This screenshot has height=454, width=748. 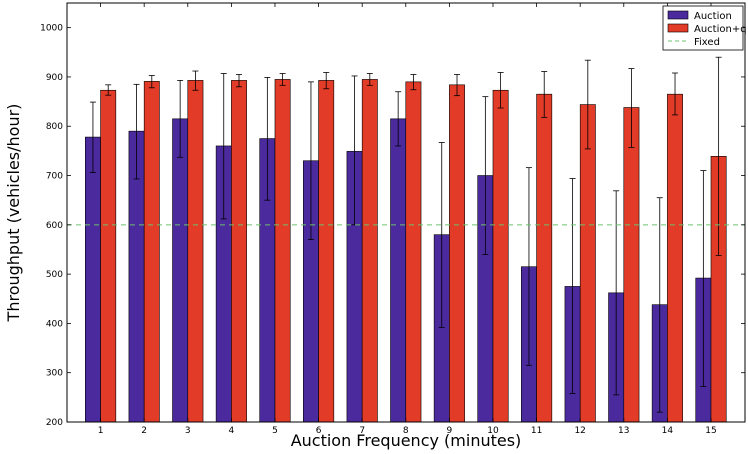 What do you see at coordinates (362, 431) in the screenshot?
I see `x-tick-label-7: 7` at bounding box center [362, 431].